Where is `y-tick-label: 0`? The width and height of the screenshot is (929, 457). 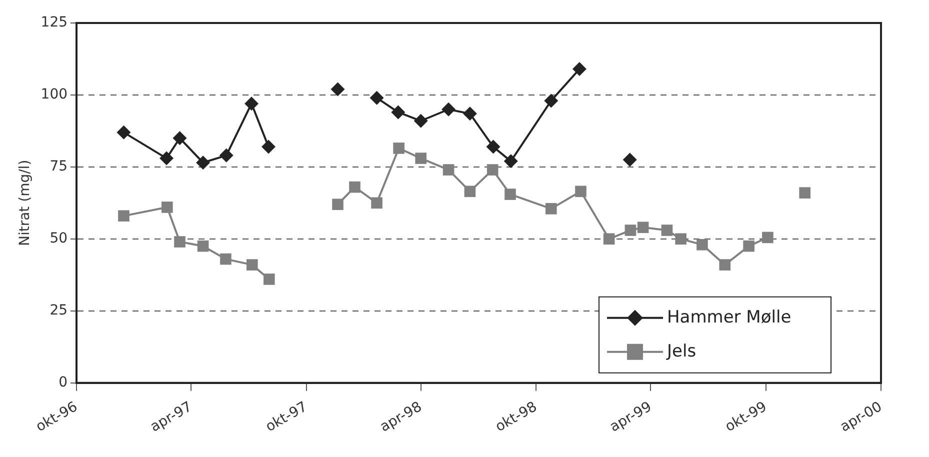 y-tick-label: 0 is located at coordinates (63, 382).